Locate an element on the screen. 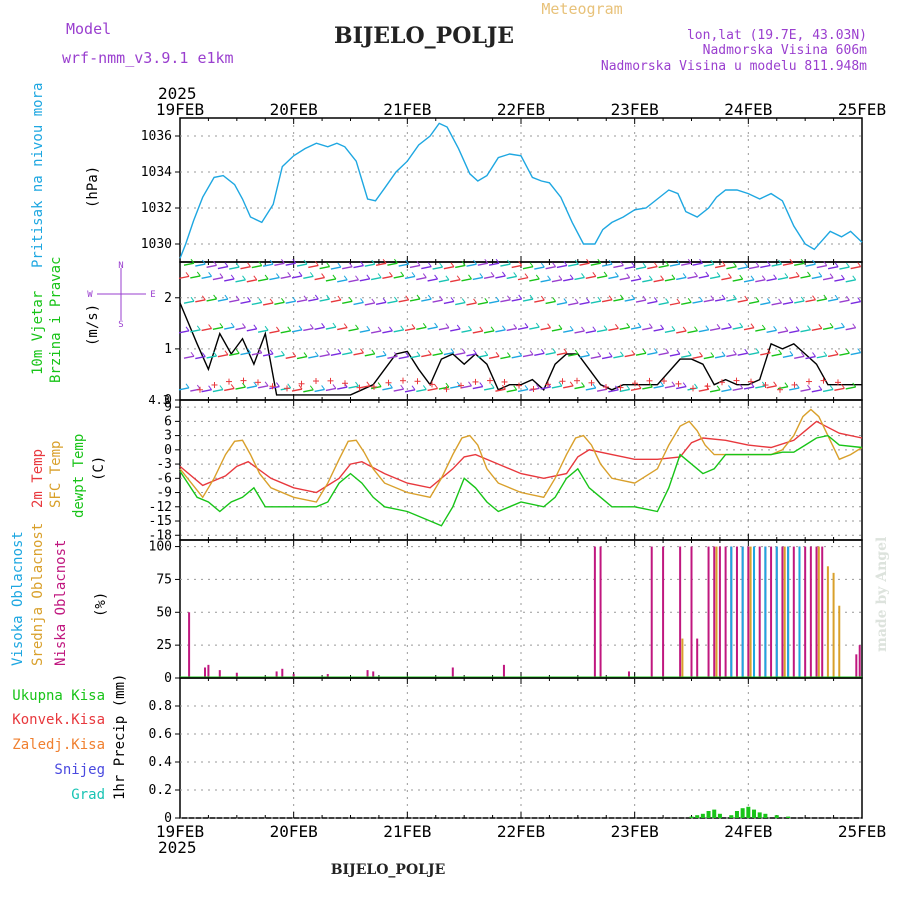 Image resolution: width=900 pixels, height=900 pixels. pressure-ytick-label: 1032 is located at coordinates (156, 208).